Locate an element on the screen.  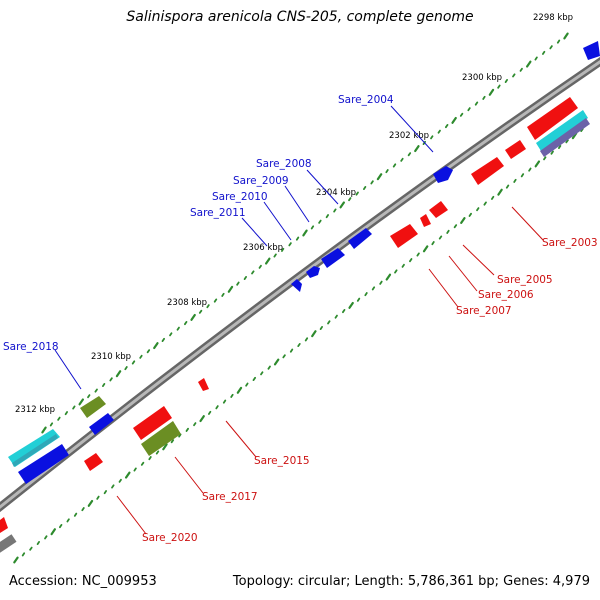
gene-sare-2017 is located at coordinates (161, 438).